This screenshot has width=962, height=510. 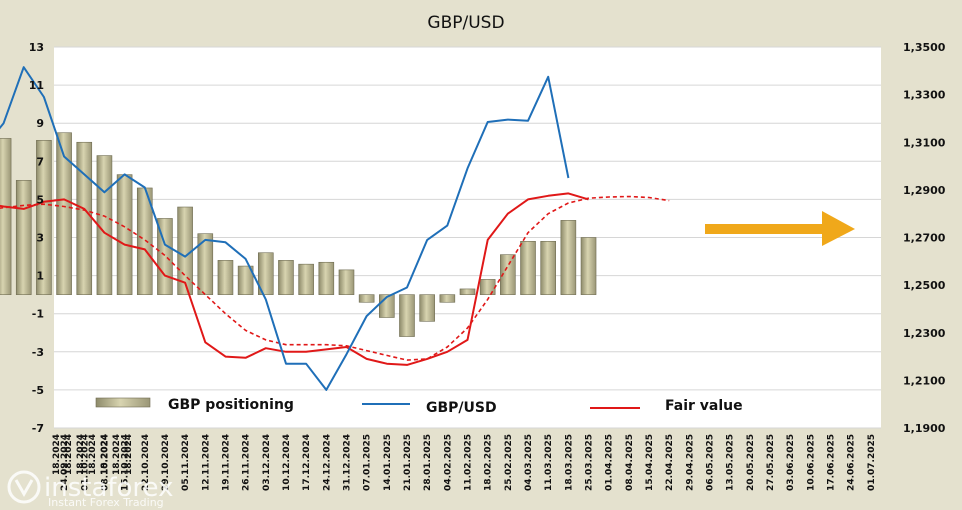 What do you see at coordinates (529, 462) in the screenshot?
I see `x-tick-label: 04.03.2025` at bounding box center [529, 462].